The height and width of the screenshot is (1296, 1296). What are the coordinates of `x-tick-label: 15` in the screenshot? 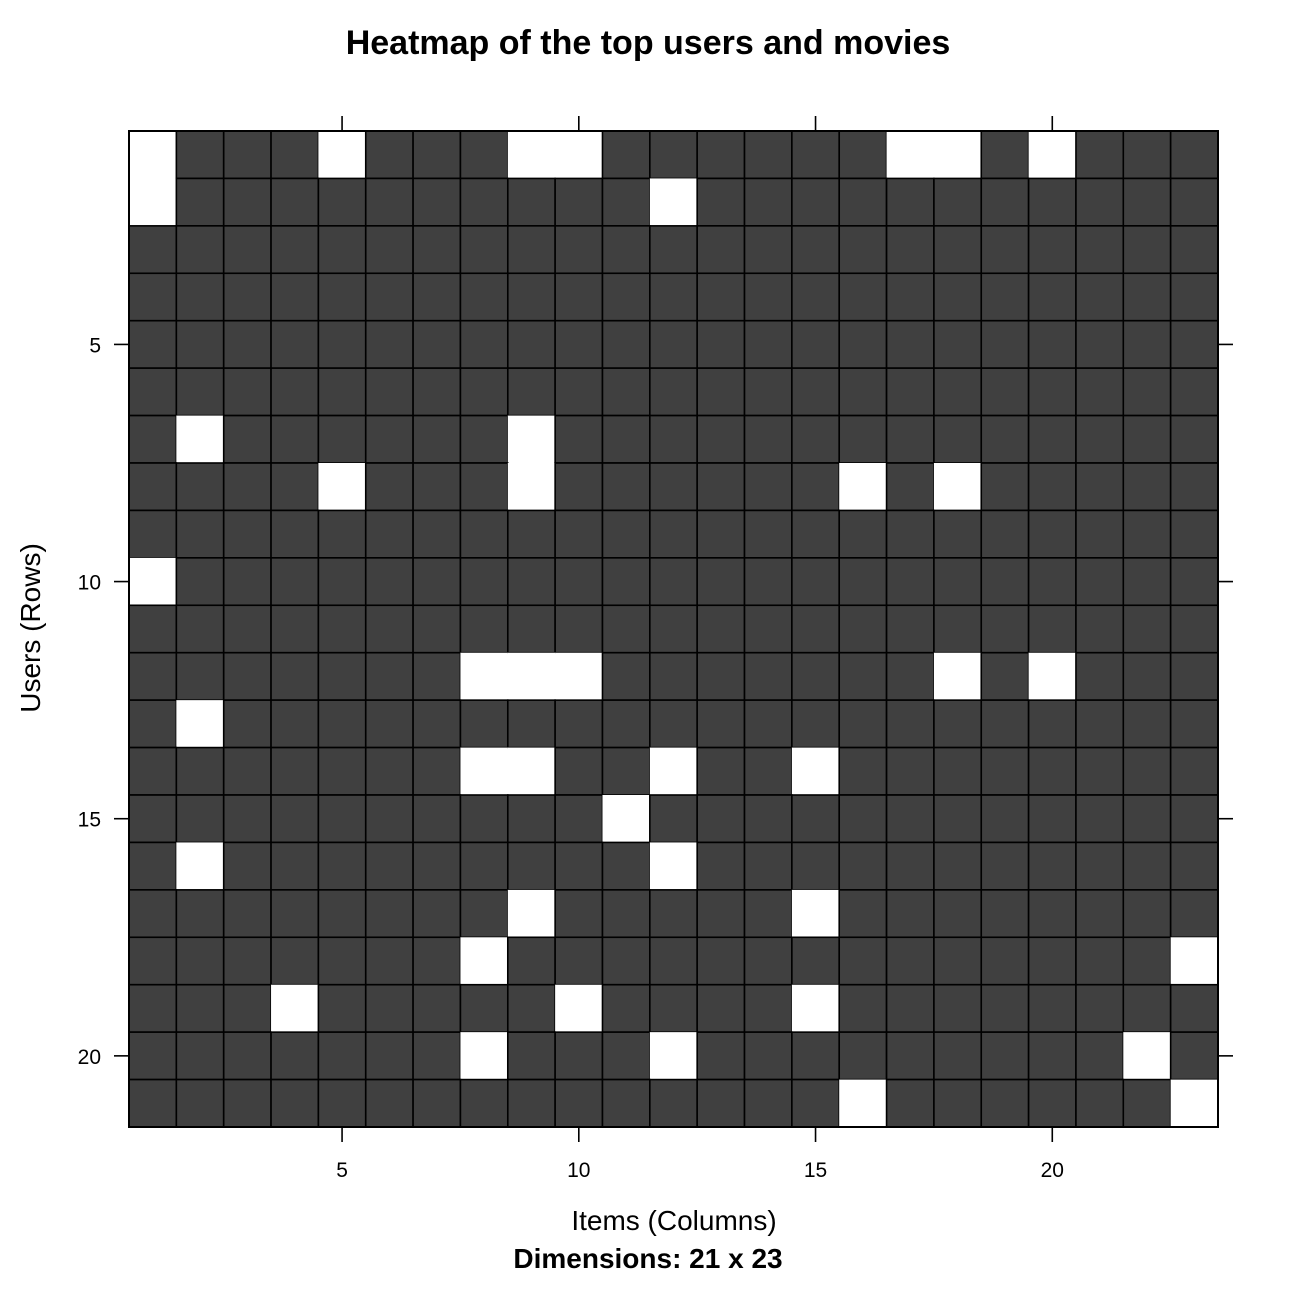 It's located at (815, 1170).